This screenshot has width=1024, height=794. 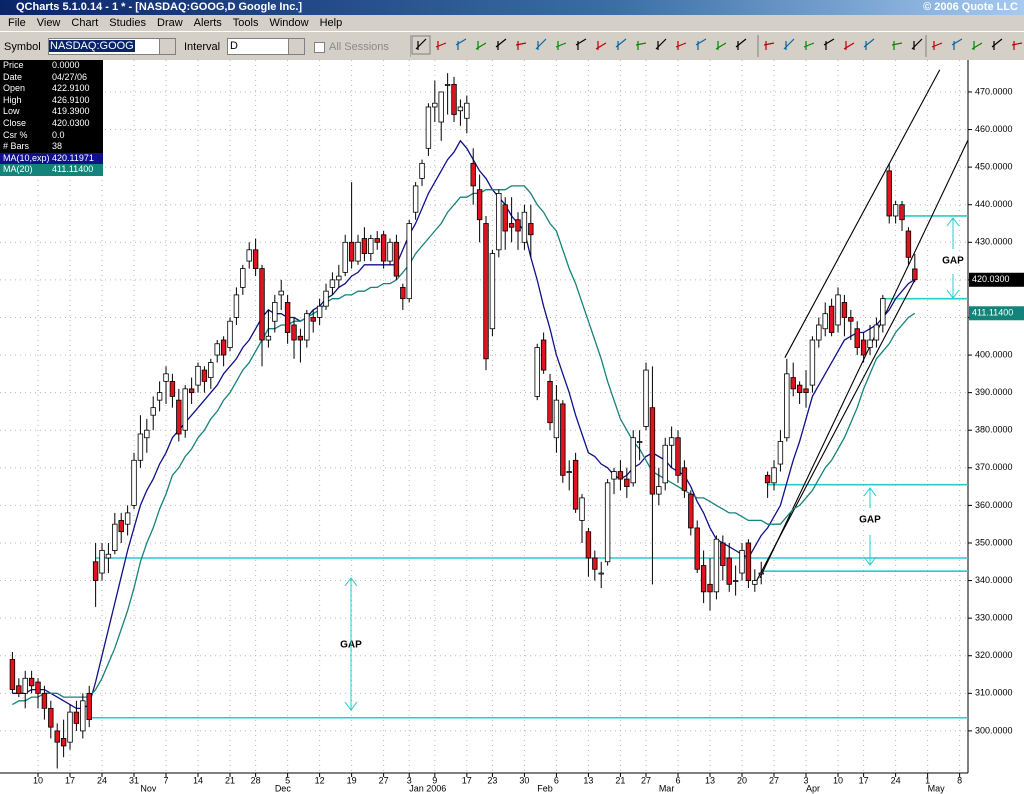 I want to click on month-label: Dec, so click(x=283, y=788).